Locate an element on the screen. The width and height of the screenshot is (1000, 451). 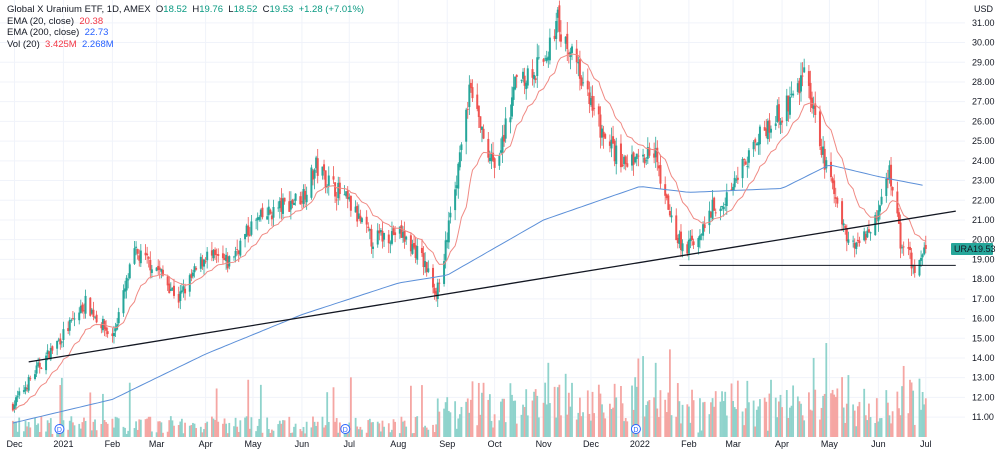
low-value: 18.52 is located at coordinates (245, 9).